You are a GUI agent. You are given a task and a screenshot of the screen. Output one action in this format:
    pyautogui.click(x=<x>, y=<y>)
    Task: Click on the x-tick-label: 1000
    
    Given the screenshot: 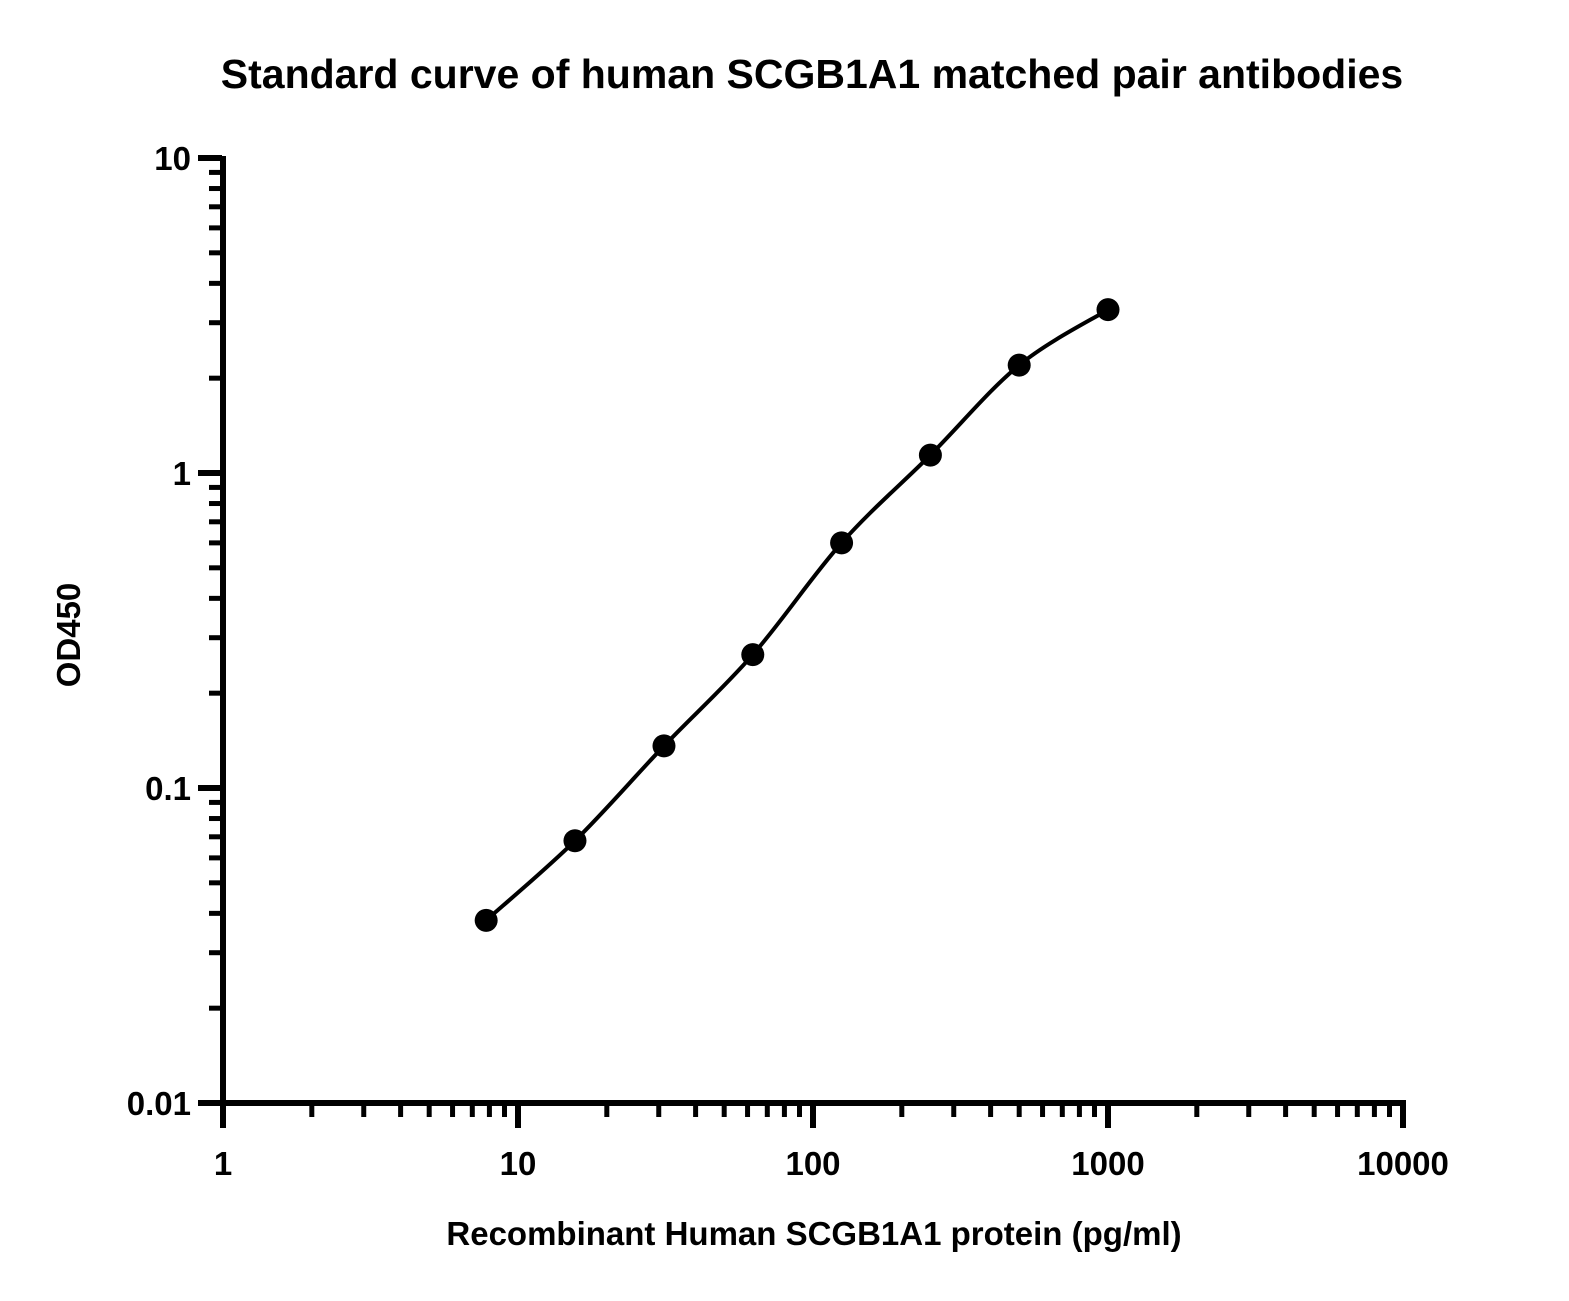 What is the action you would take?
    pyautogui.click(x=1107, y=1163)
    